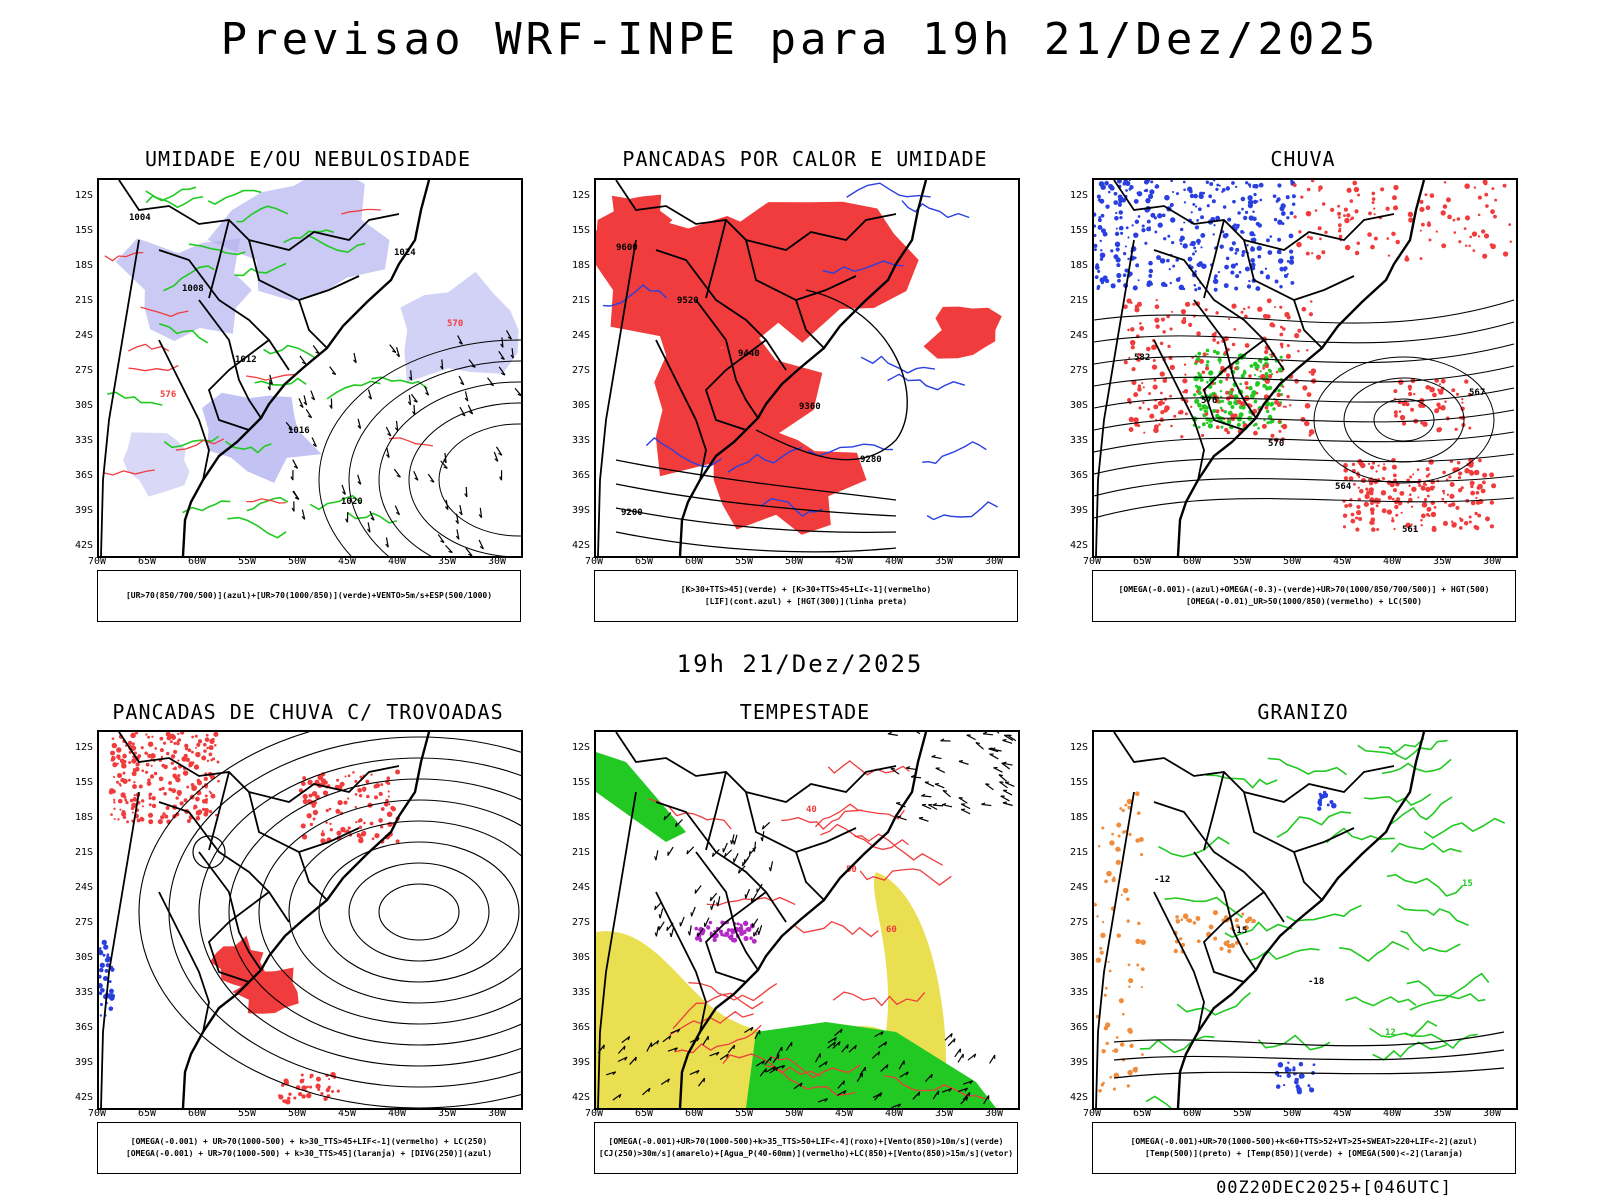 The width and height of the screenshot is (1600, 1200). What do you see at coordinates (1294, 1070) in the screenshot?
I see `hail-blue` at bounding box center [1294, 1070].